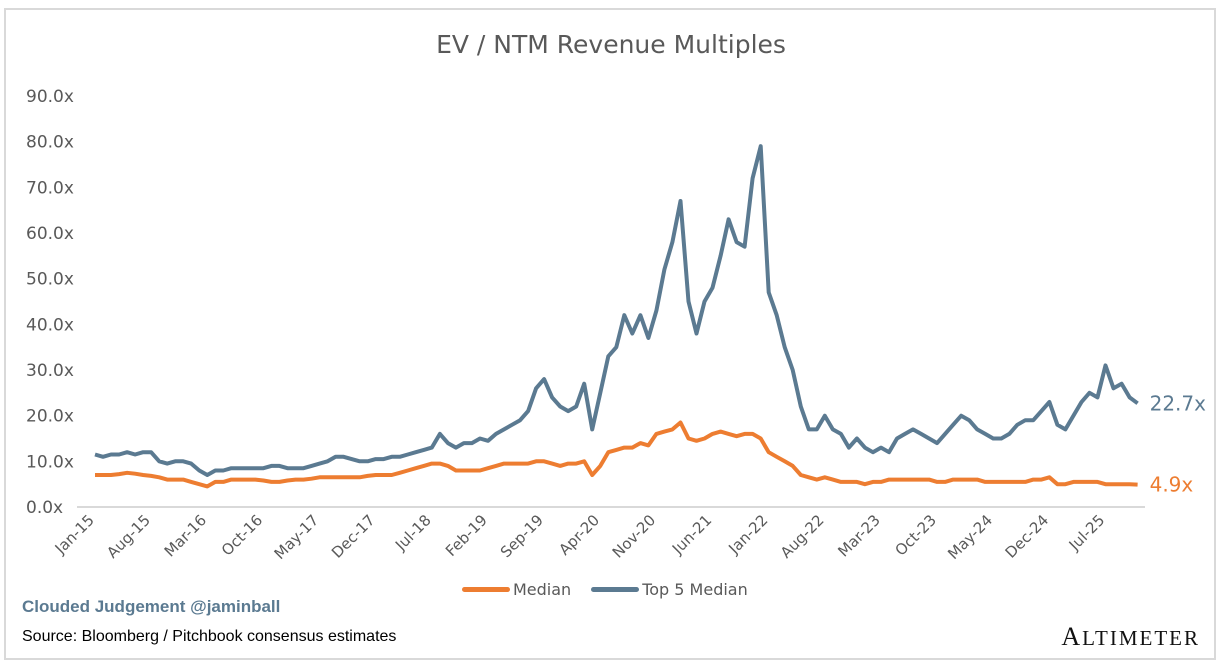  What do you see at coordinates (353, 536) in the screenshot?
I see `x-tick-label: Dec-17` at bounding box center [353, 536].